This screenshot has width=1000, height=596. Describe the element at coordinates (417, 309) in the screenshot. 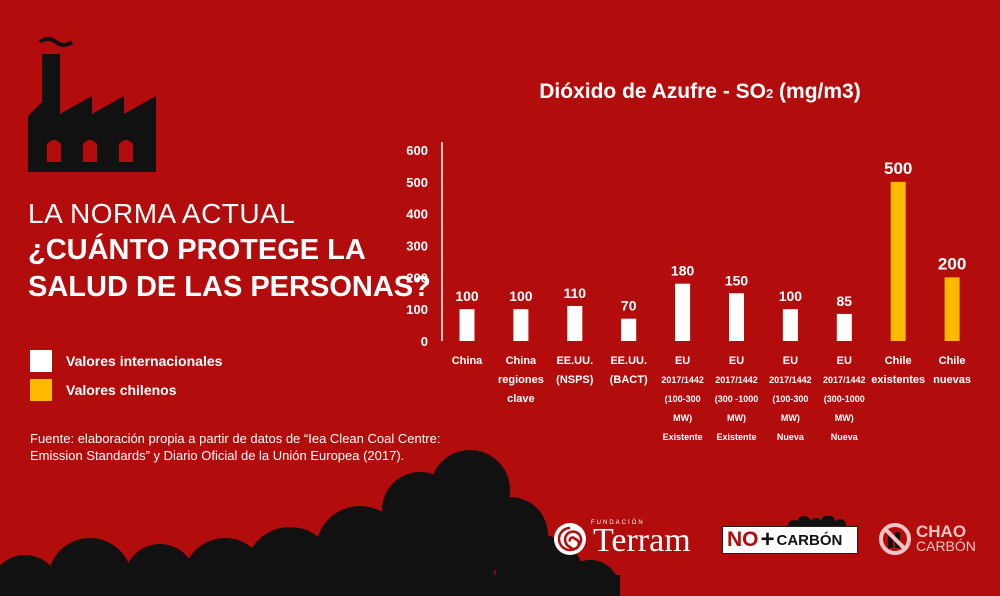

I see `y-tick-label: 100` at that location.